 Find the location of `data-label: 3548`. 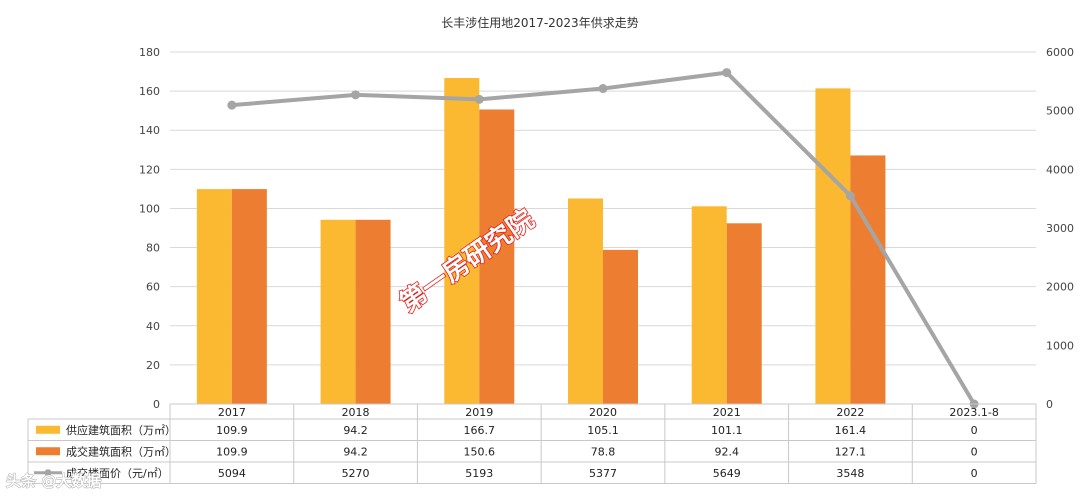

data-label: 3548 is located at coordinates (850, 473).